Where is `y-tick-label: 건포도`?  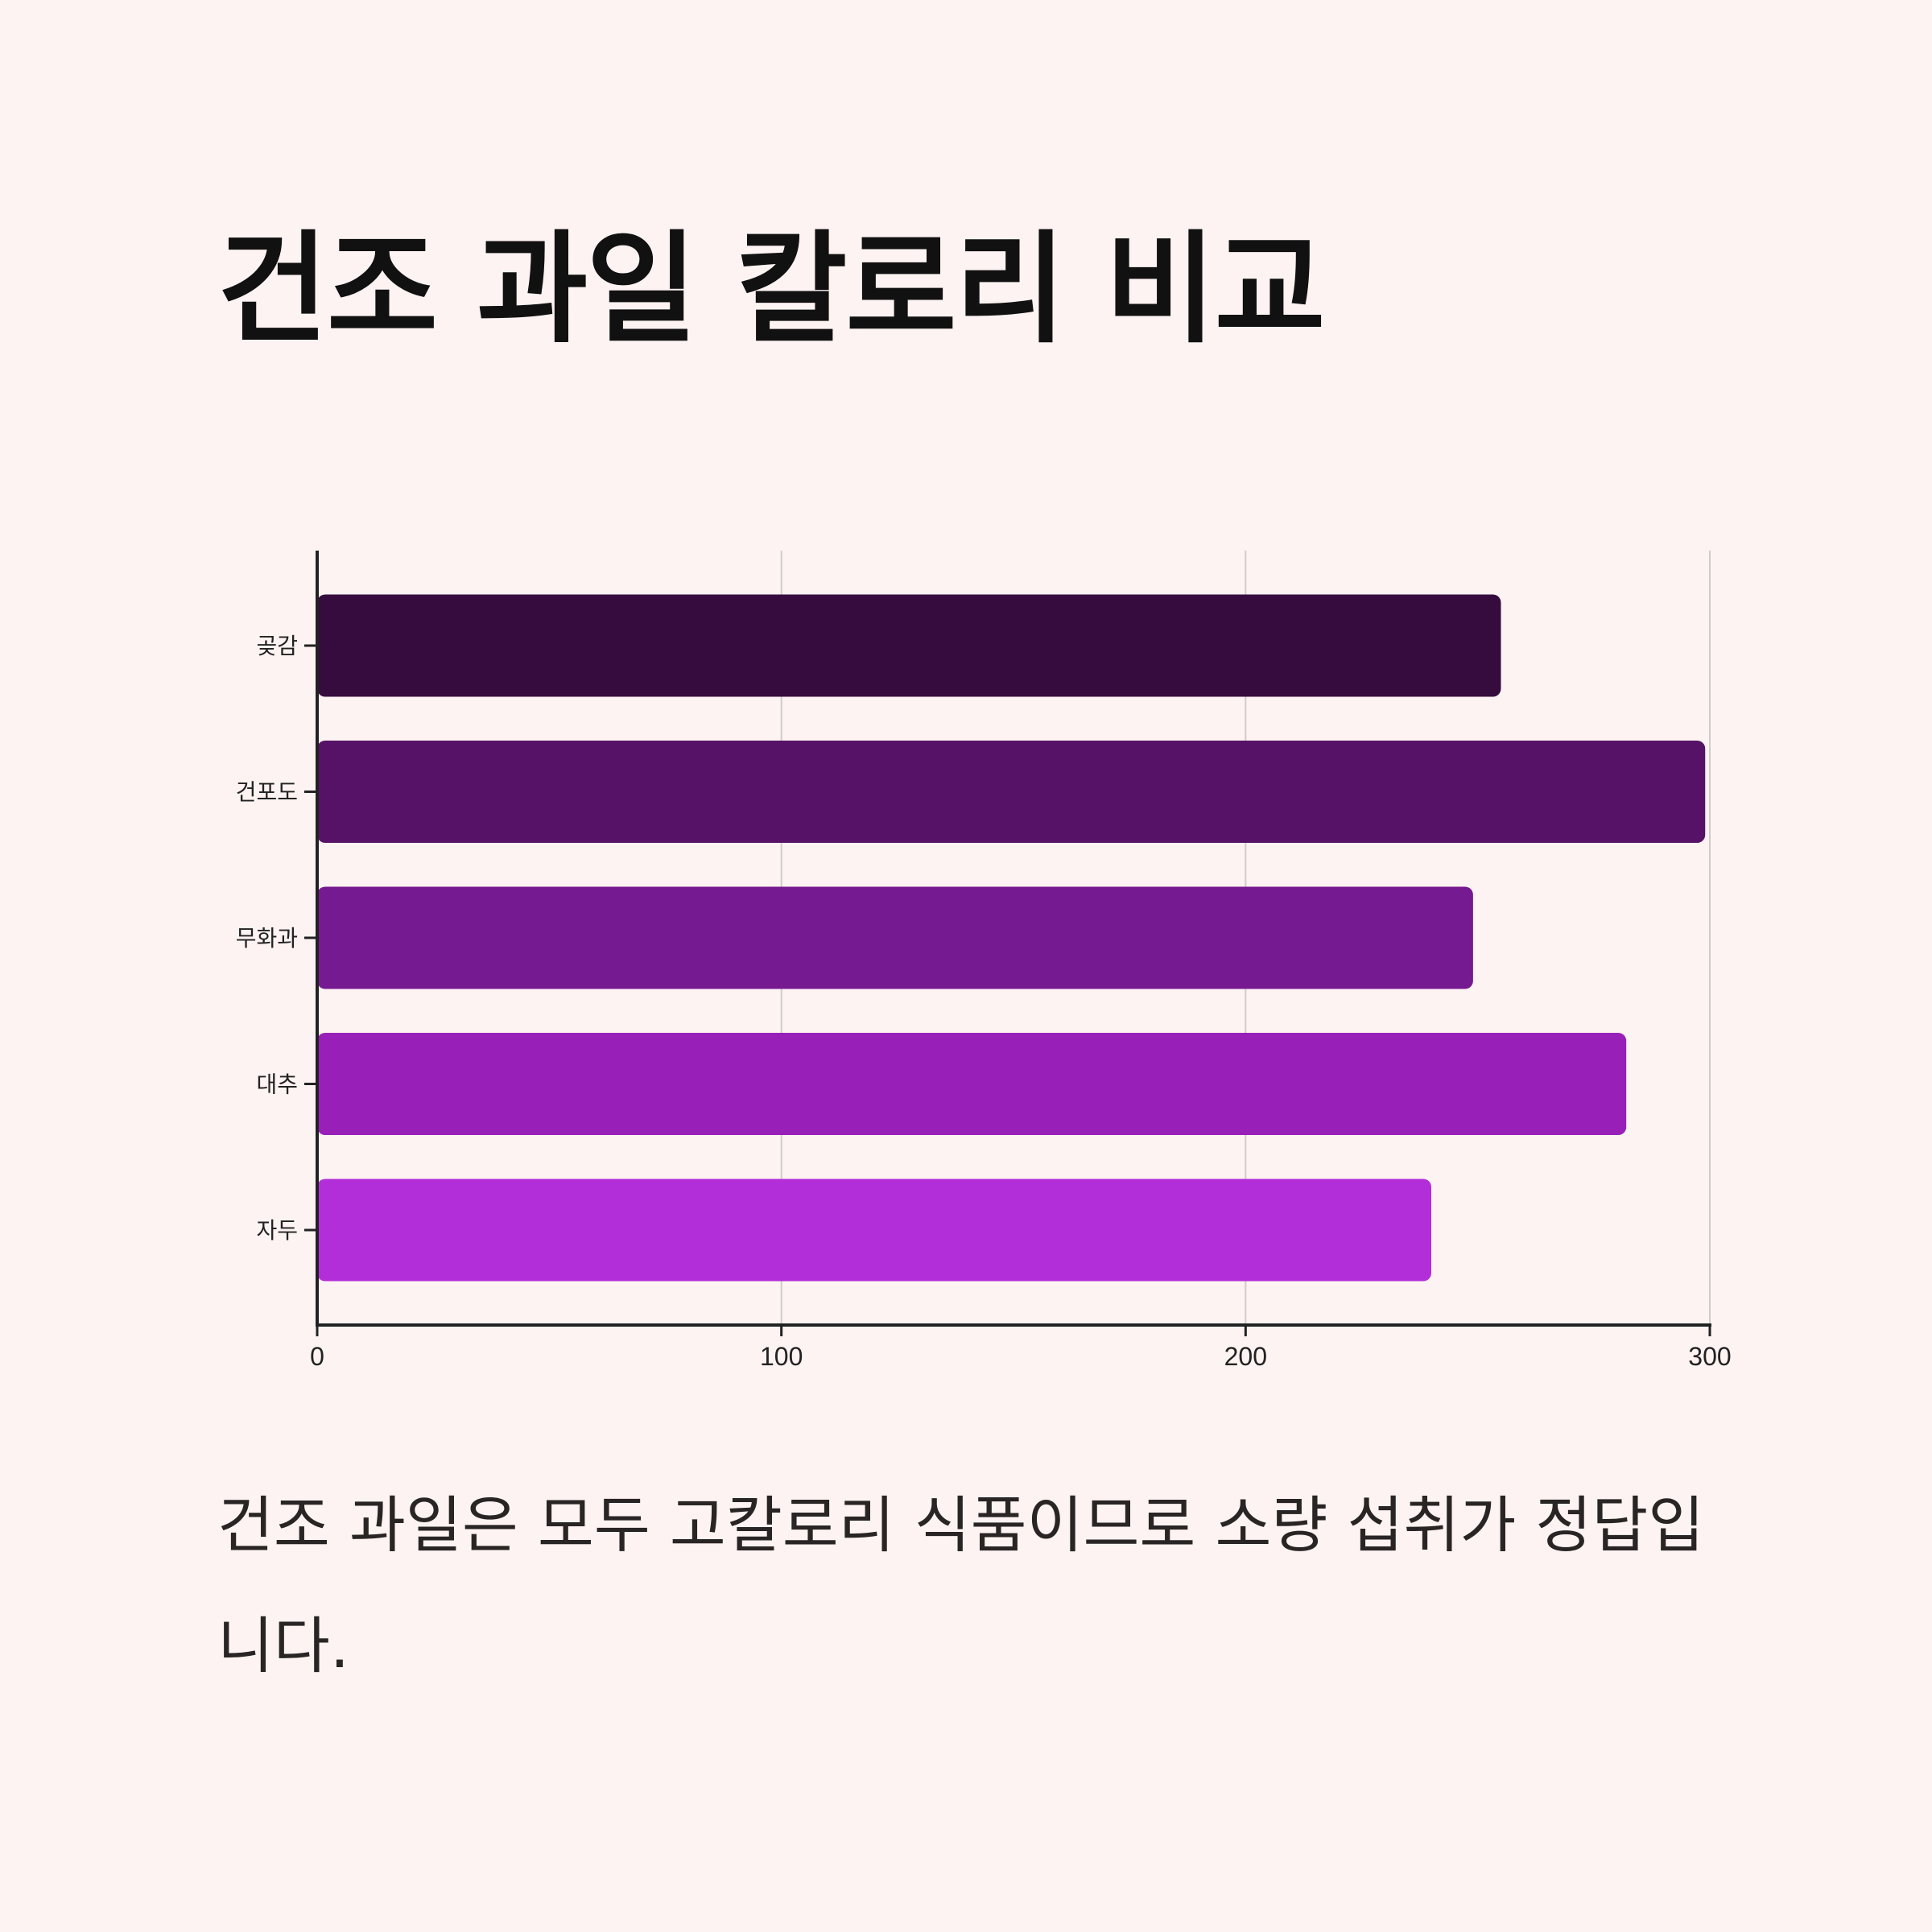
y-tick-label: 건포도 is located at coordinates (267, 792).